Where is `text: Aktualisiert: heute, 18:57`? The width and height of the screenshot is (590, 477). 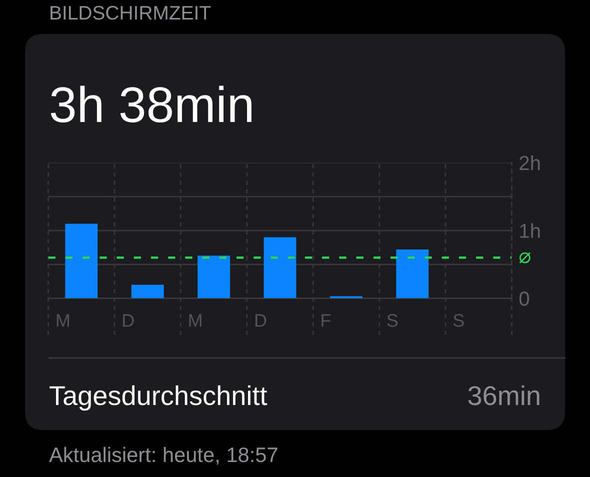 text: Aktualisiert: heute, 18:57 is located at coordinates (163, 455).